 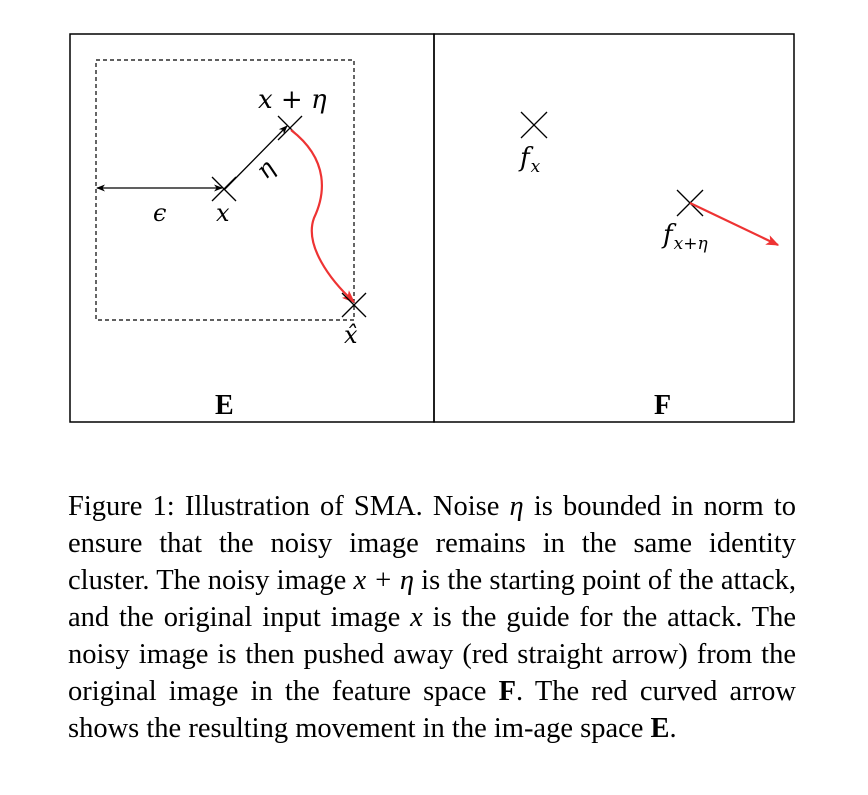 I want to click on epsilon-label: ϵ, so click(x=159, y=213).